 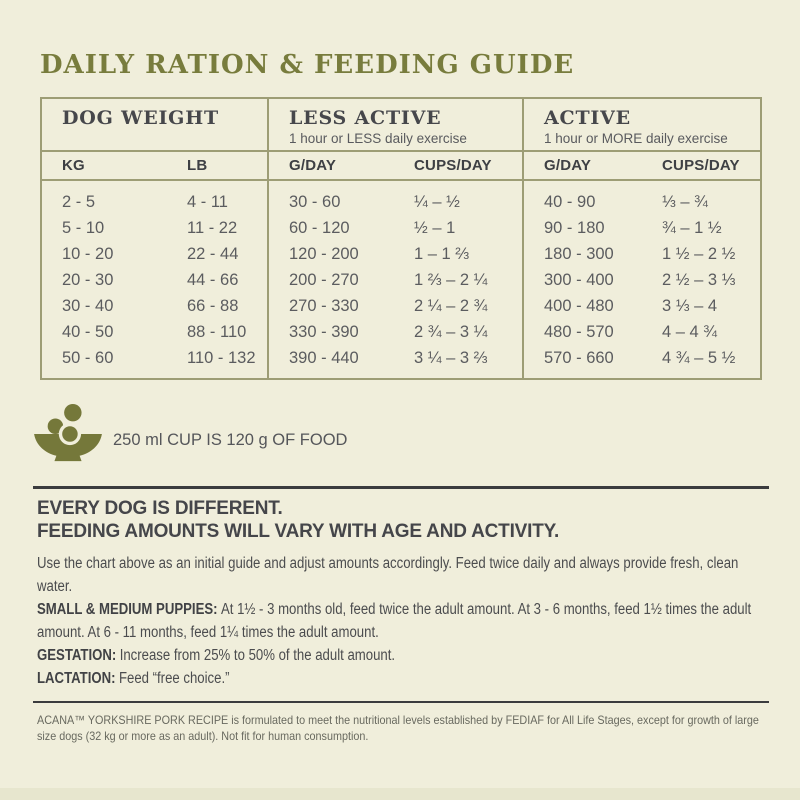 What do you see at coordinates (435, 228) in the screenshot?
I see `table-cell: ½ – 1` at bounding box center [435, 228].